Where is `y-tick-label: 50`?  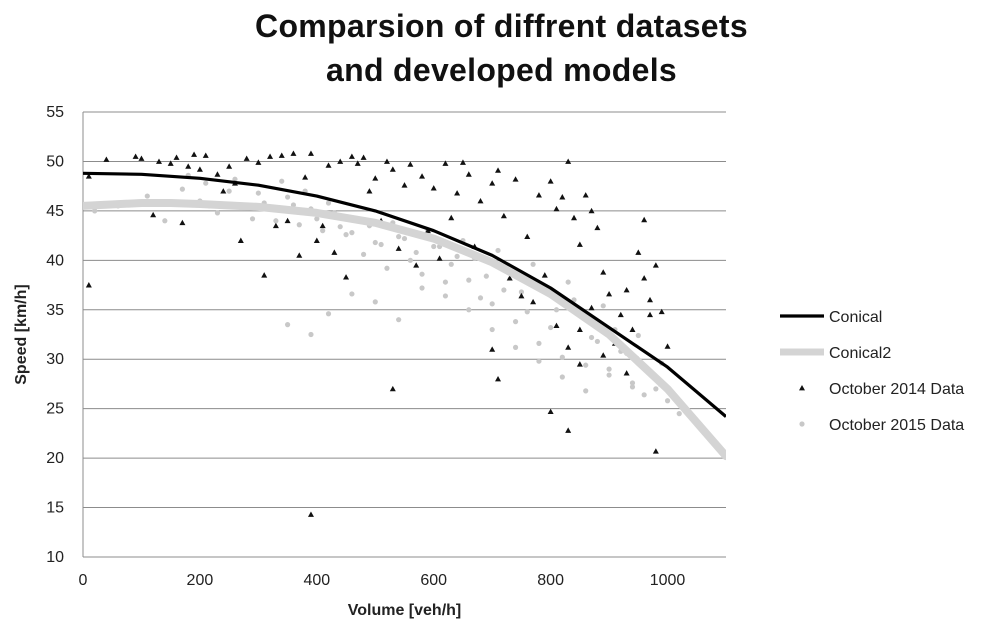
y-tick-label: 50 is located at coordinates (55, 161).